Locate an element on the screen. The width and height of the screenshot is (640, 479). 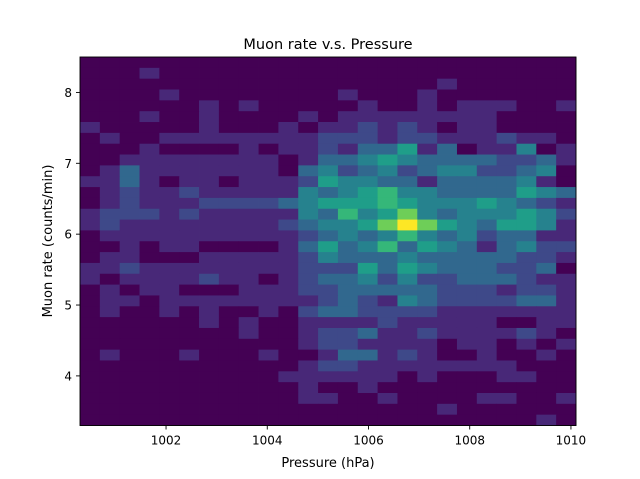
x-tick-label: 1006 is located at coordinates (368, 441).